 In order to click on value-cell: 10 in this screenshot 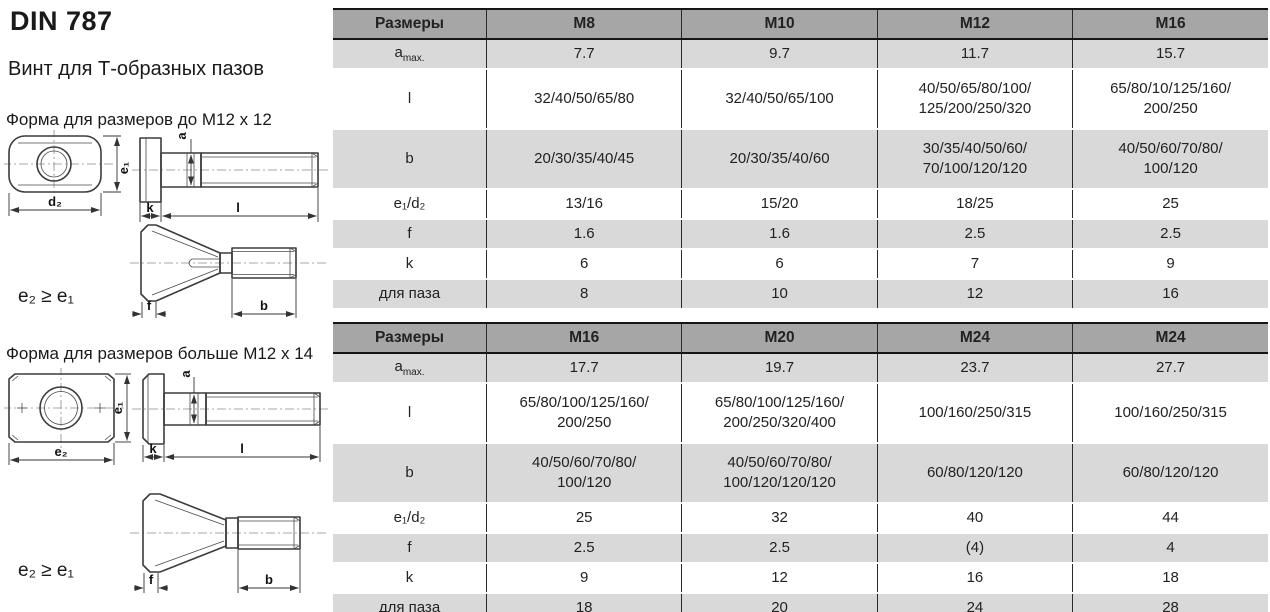, I will do `click(779, 294)`.